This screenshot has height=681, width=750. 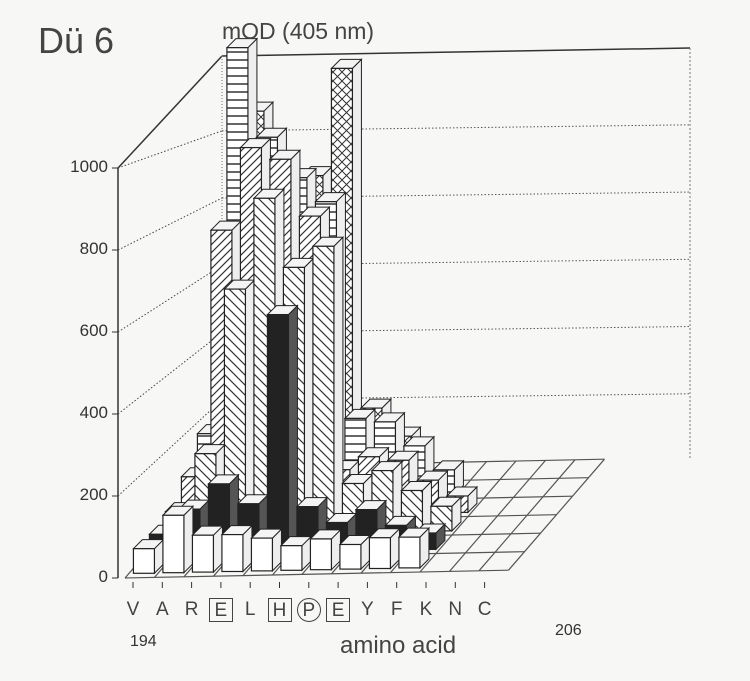 What do you see at coordinates (484, 609) in the screenshot?
I see `x-tick-label: C` at bounding box center [484, 609].